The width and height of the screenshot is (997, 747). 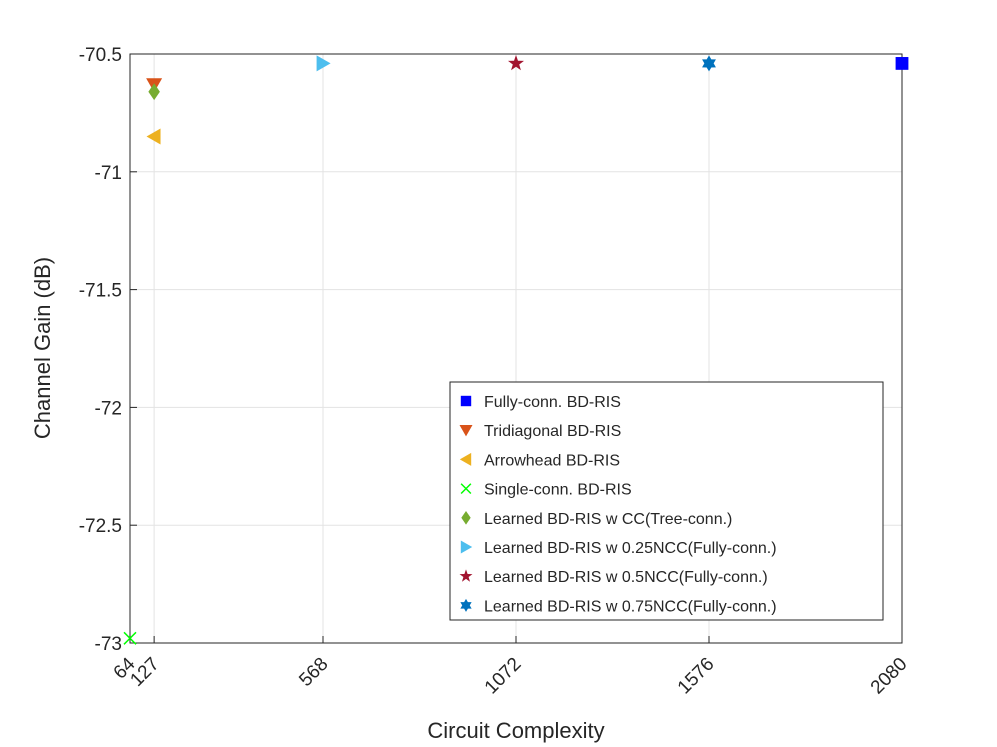 What do you see at coordinates (42, 348) in the screenshot?
I see `y-axis-title: Channel Gain (dB)` at bounding box center [42, 348].